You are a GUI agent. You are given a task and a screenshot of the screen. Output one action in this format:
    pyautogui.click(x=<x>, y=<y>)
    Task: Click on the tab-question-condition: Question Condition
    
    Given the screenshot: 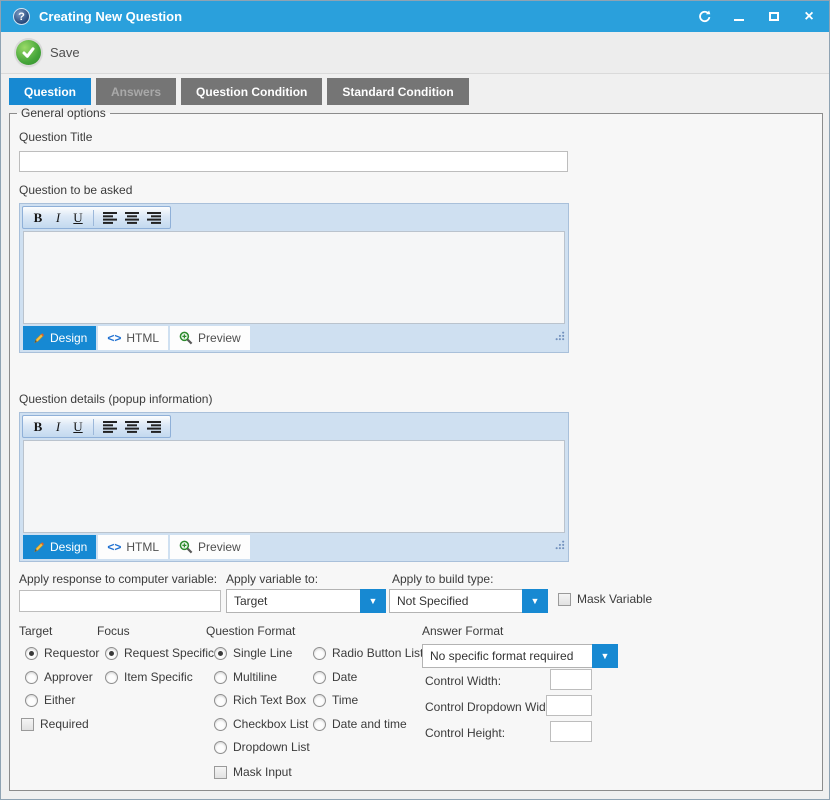 What is the action you would take?
    pyautogui.click(x=252, y=91)
    